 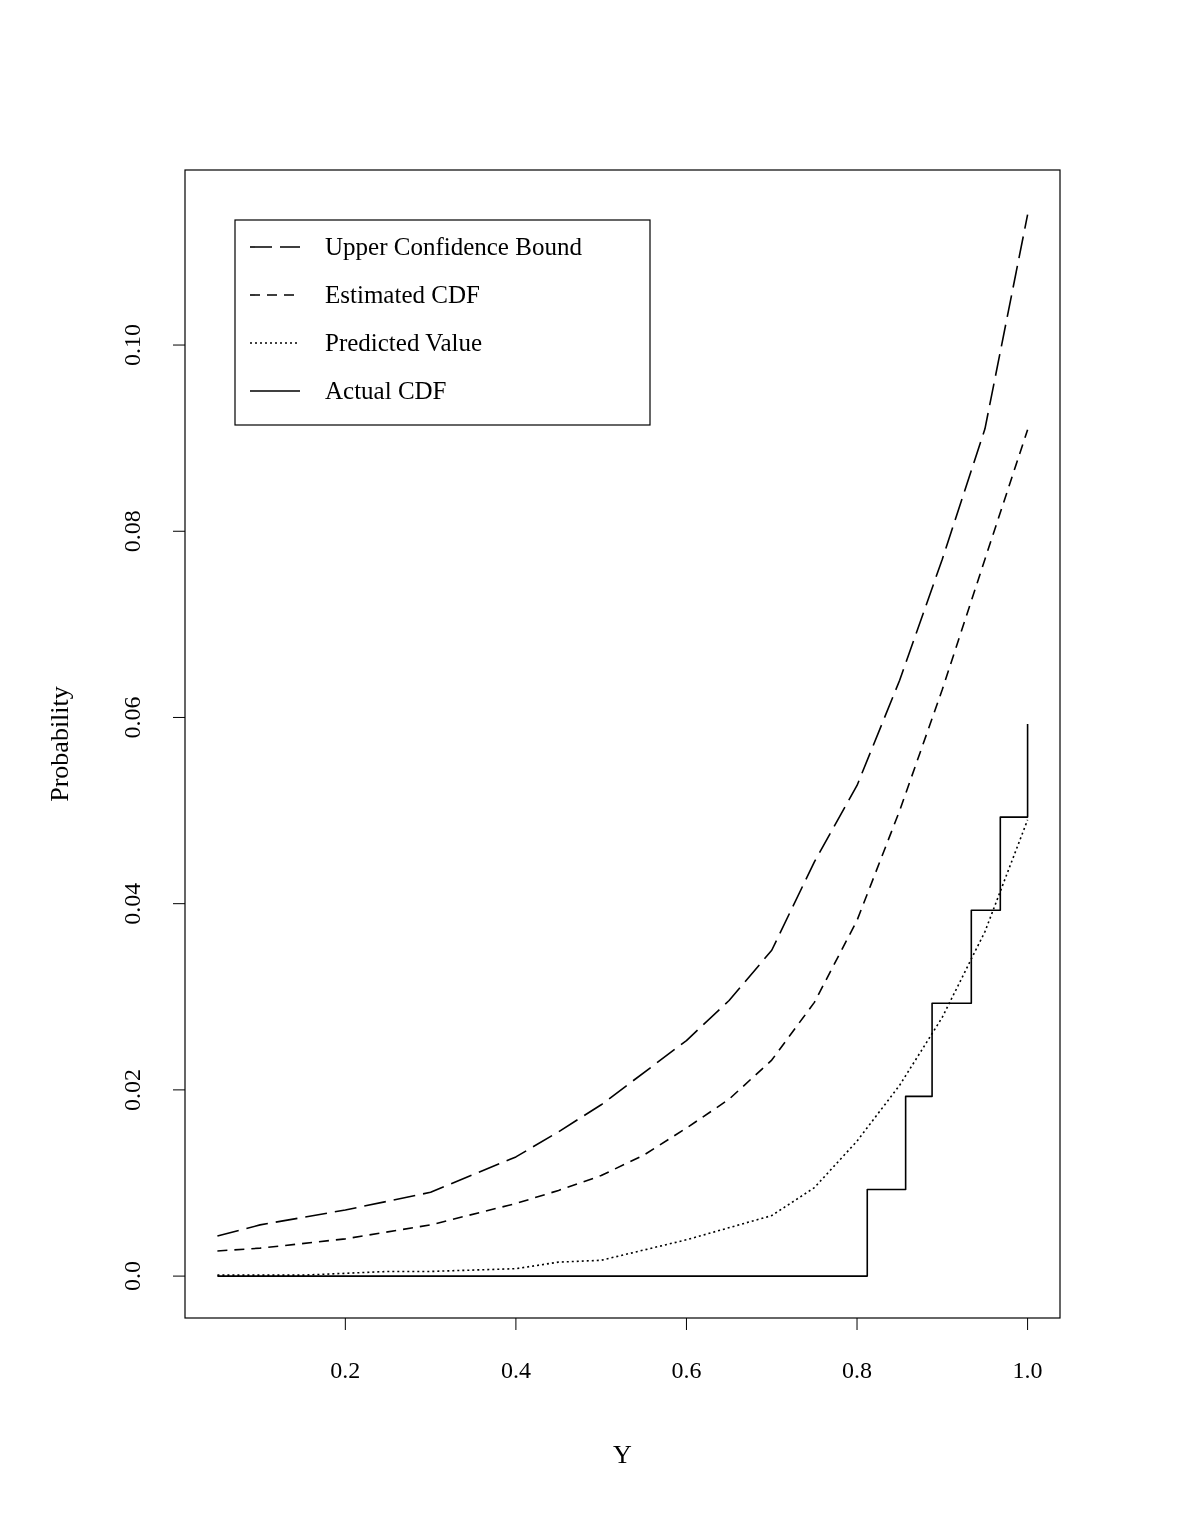 What do you see at coordinates (402, 294) in the screenshot?
I see `legend-label: Estimated CDF` at bounding box center [402, 294].